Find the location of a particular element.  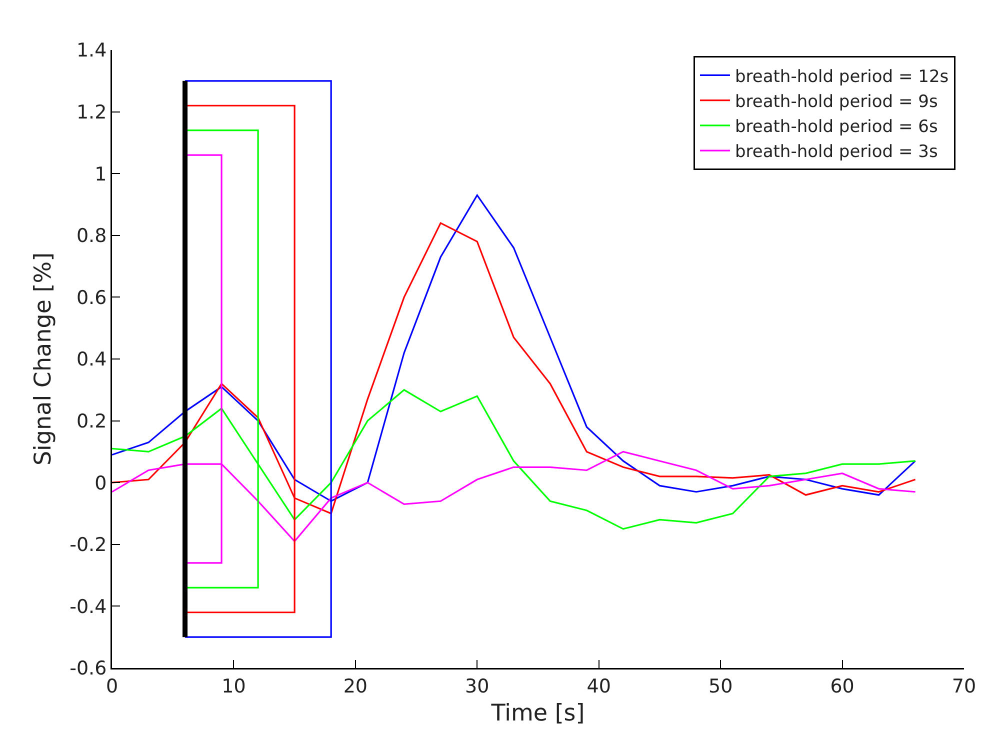

legend-label: breath-hold period = 3s is located at coordinates (836, 152).